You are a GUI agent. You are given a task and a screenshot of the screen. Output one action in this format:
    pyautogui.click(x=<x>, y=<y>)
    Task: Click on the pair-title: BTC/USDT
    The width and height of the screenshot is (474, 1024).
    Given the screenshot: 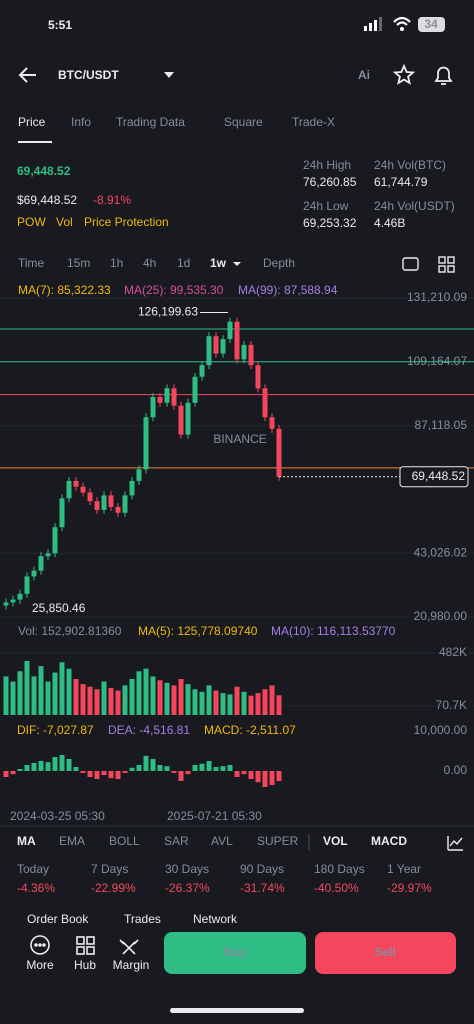 What is the action you would take?
    pyautogui.click(x=88, y=75)
    